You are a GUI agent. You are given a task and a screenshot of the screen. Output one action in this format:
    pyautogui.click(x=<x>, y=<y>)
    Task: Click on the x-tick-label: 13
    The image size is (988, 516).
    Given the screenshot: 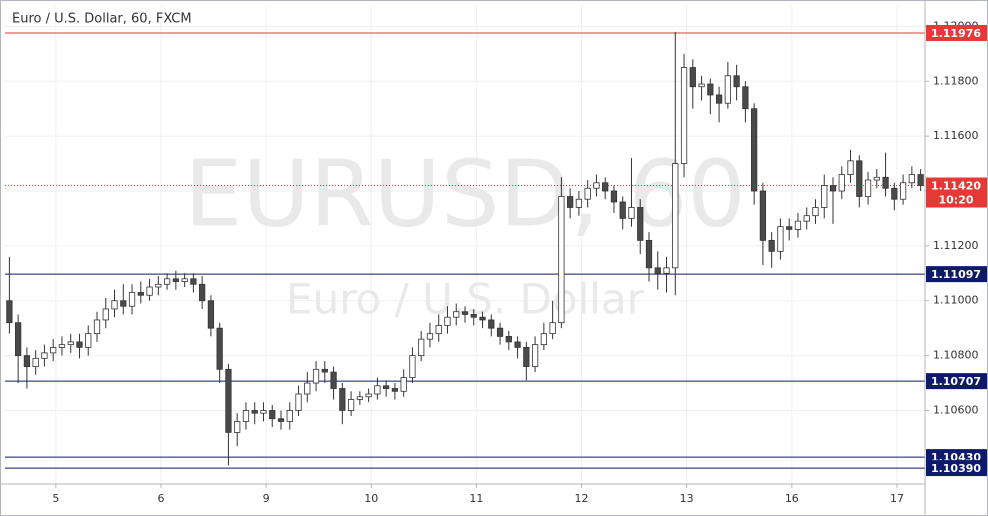 What is the action you would take?
    pyautogui.click(x=687, y=498)
    